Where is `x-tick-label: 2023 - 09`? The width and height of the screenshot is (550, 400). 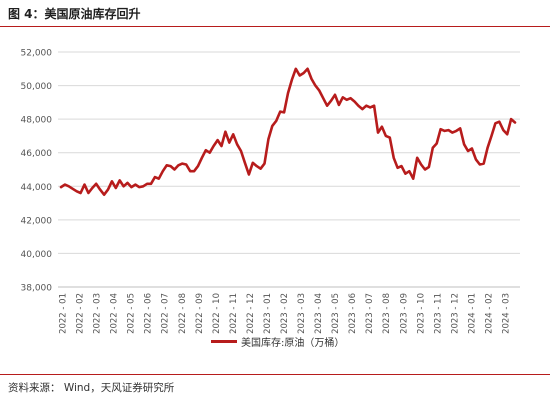
x-tick-label: 2023 - 09 is located at coordinates (404, 313).